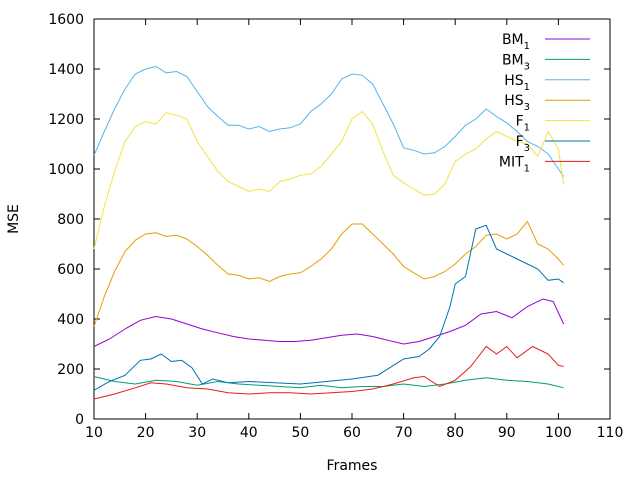 The height and width of the screenshot is (480, 640). Describe the element at coordinates (553, 124) in the screenshot. I see `legend-item: F1` at that location.